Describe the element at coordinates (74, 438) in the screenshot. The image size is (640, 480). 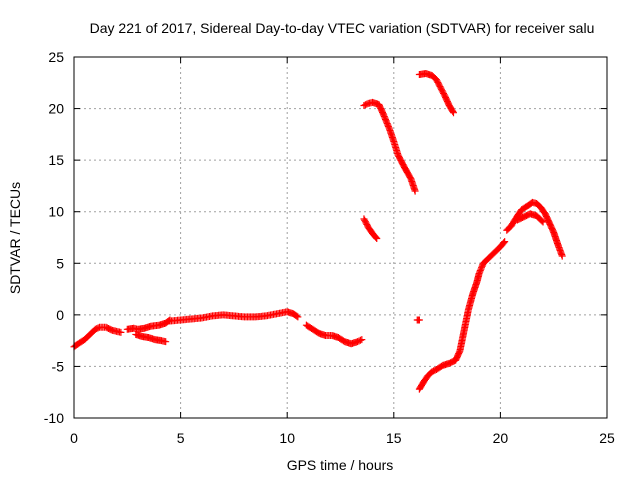
I see `x-tick-label: 0` at that location.